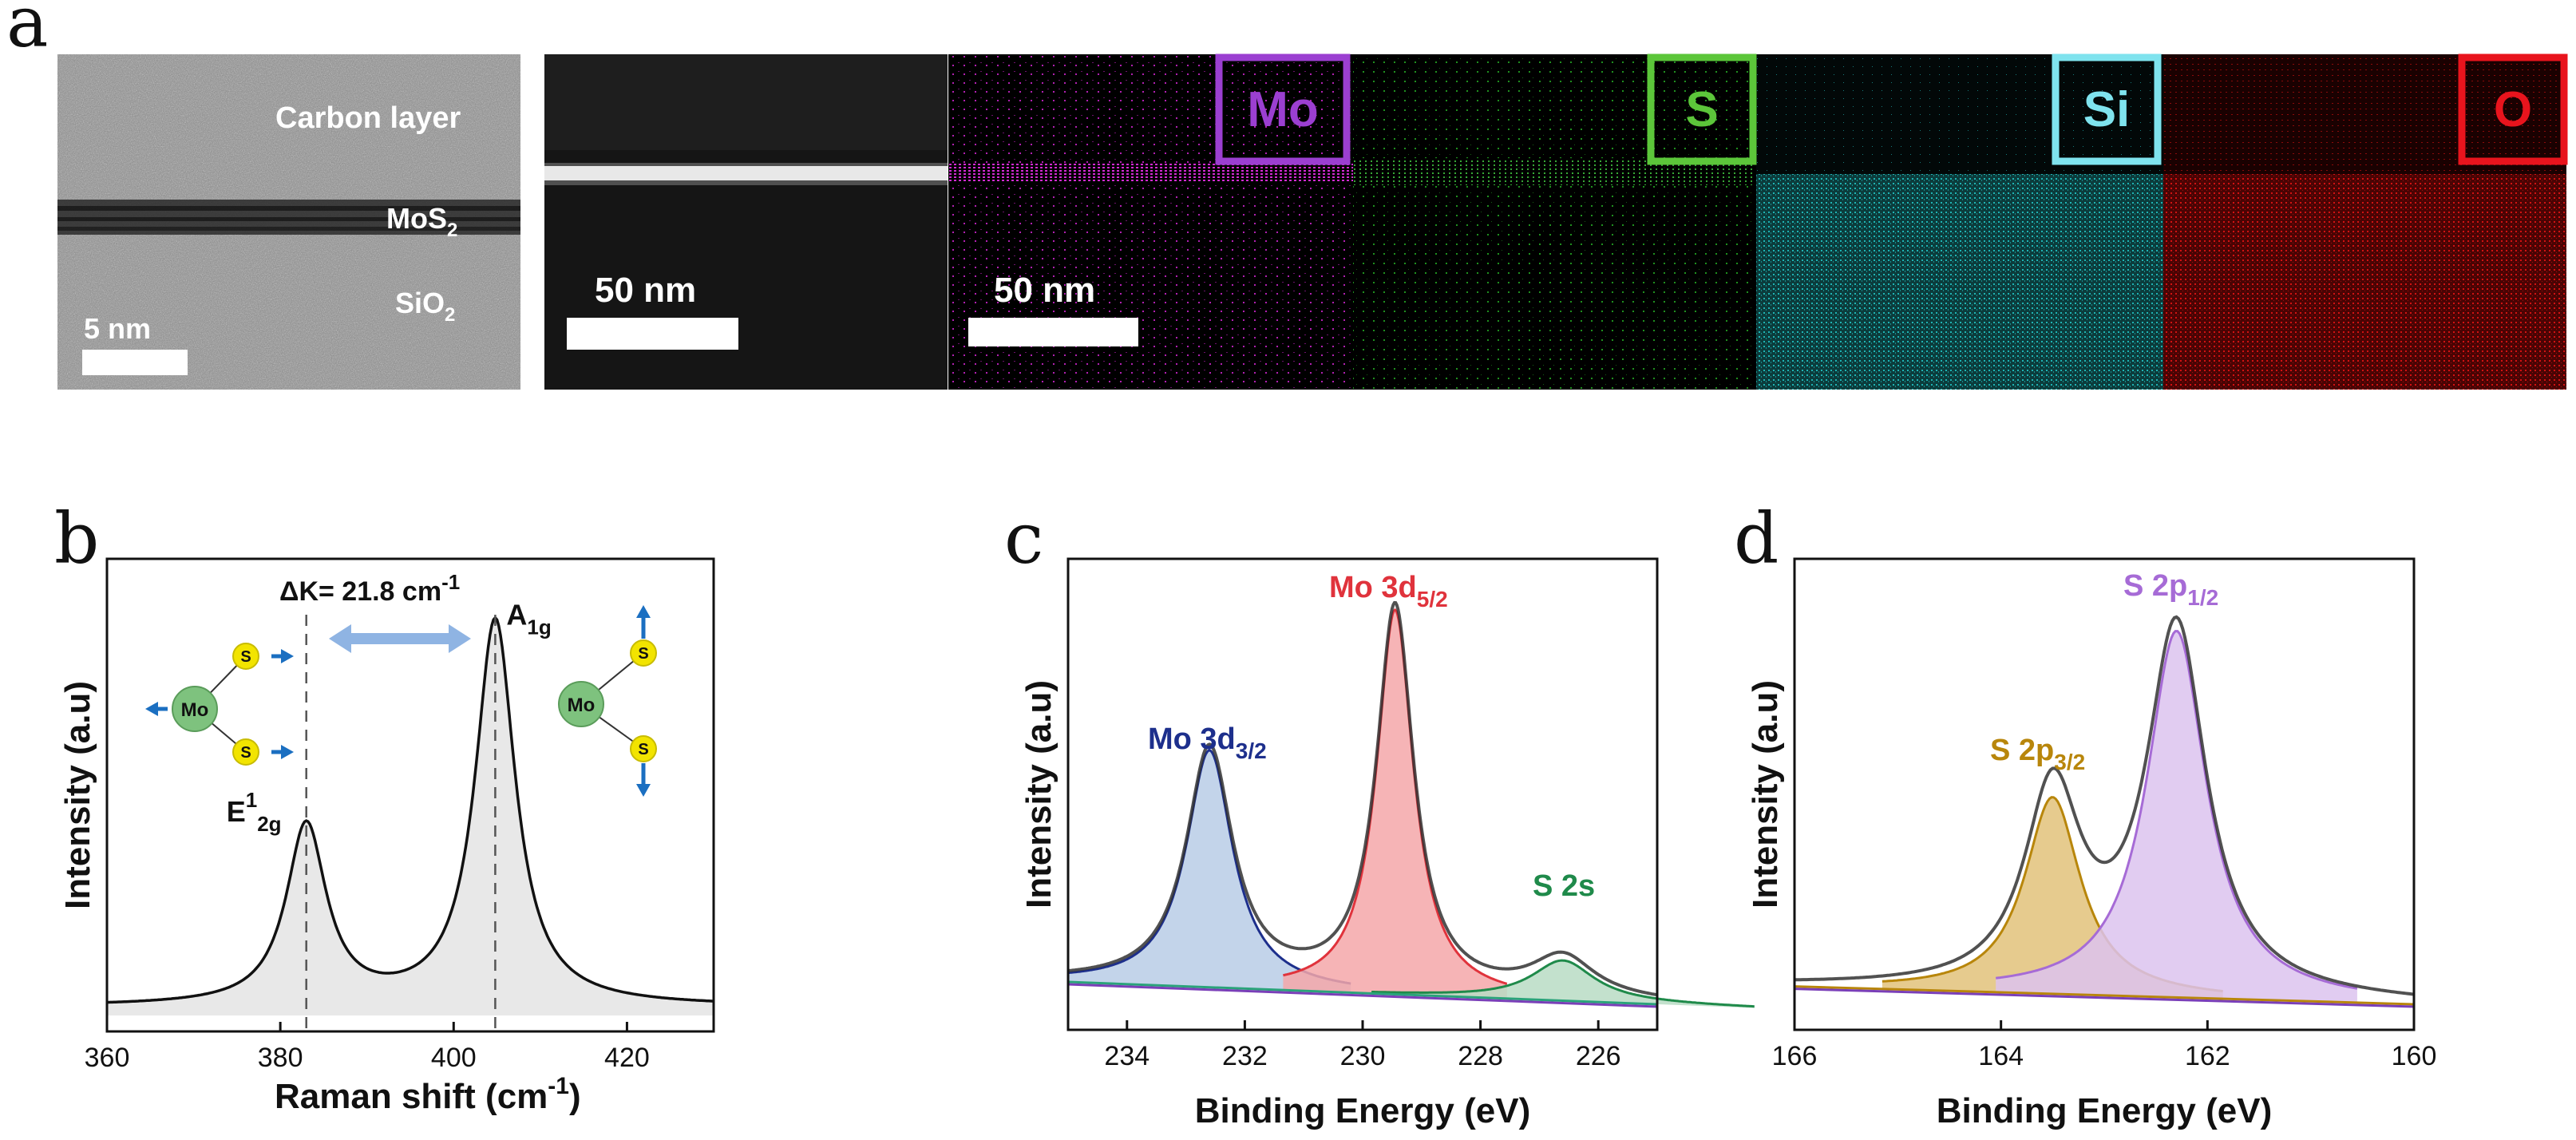 The image size is (2576, 1140). I want to click on tem-label-carbon: Carbon layer, so click(368, 118).